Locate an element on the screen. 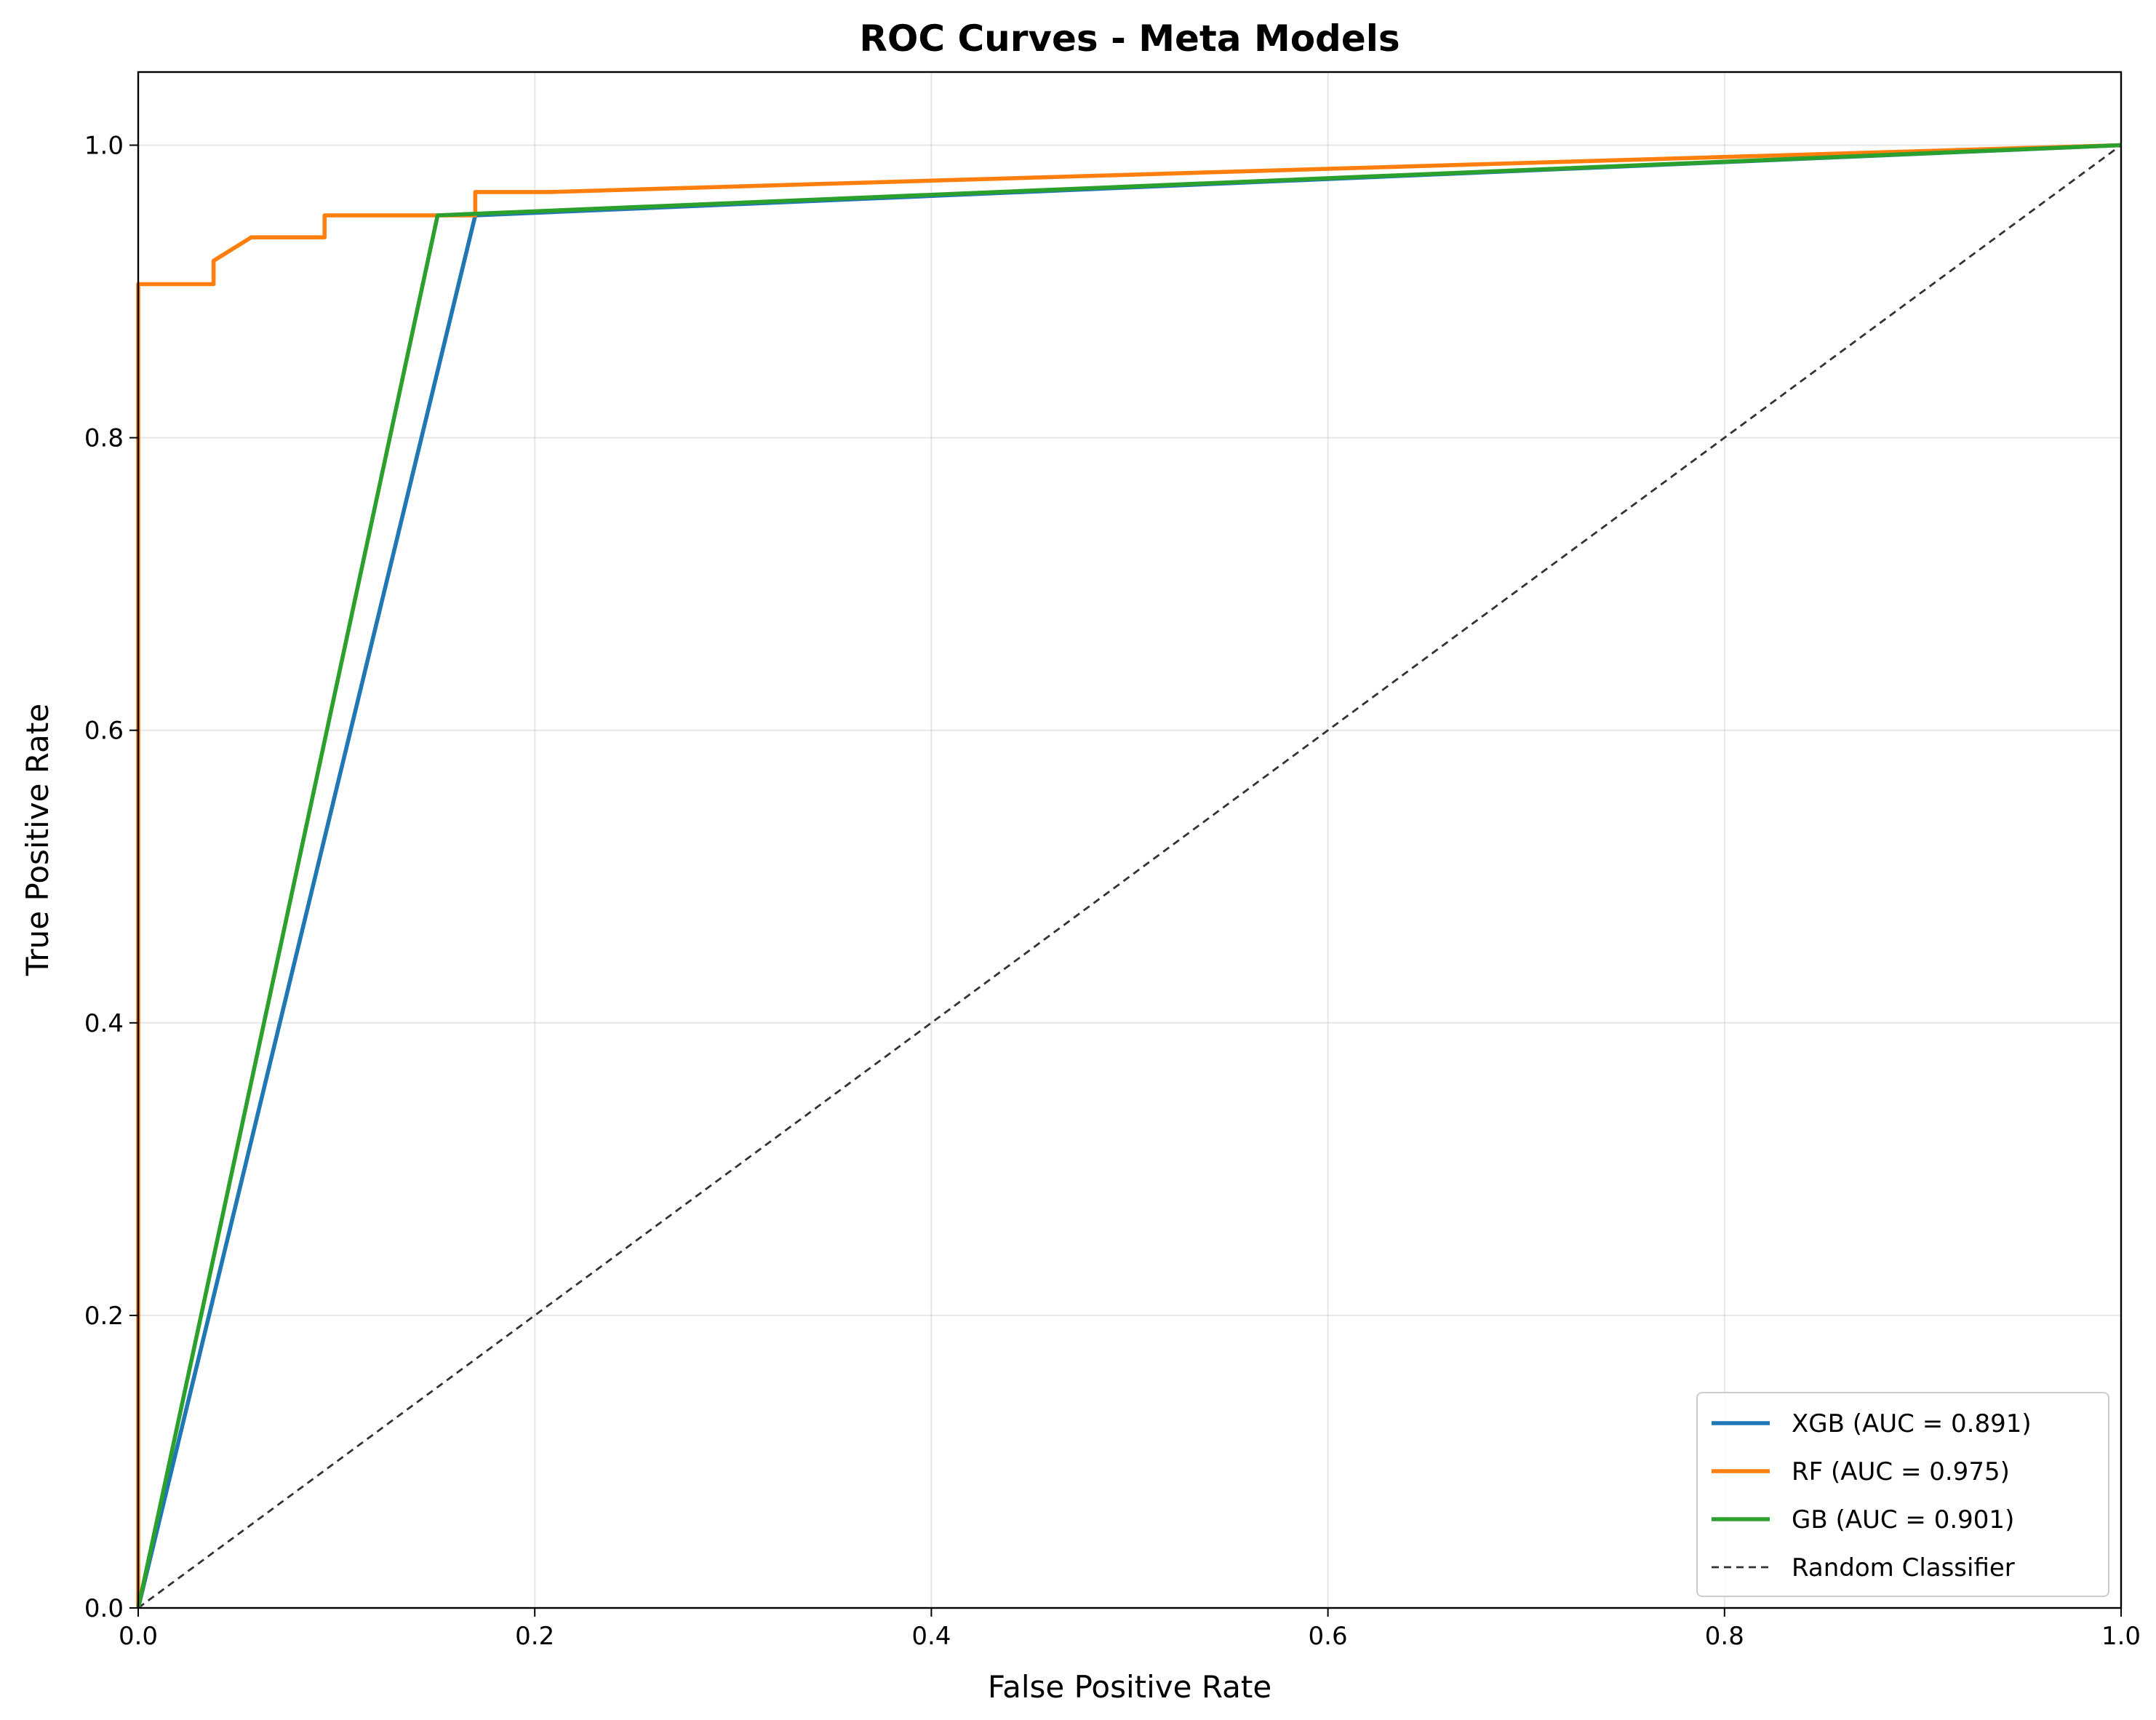  y-tick-label: 1.0 is located at coordinates (104, 146).